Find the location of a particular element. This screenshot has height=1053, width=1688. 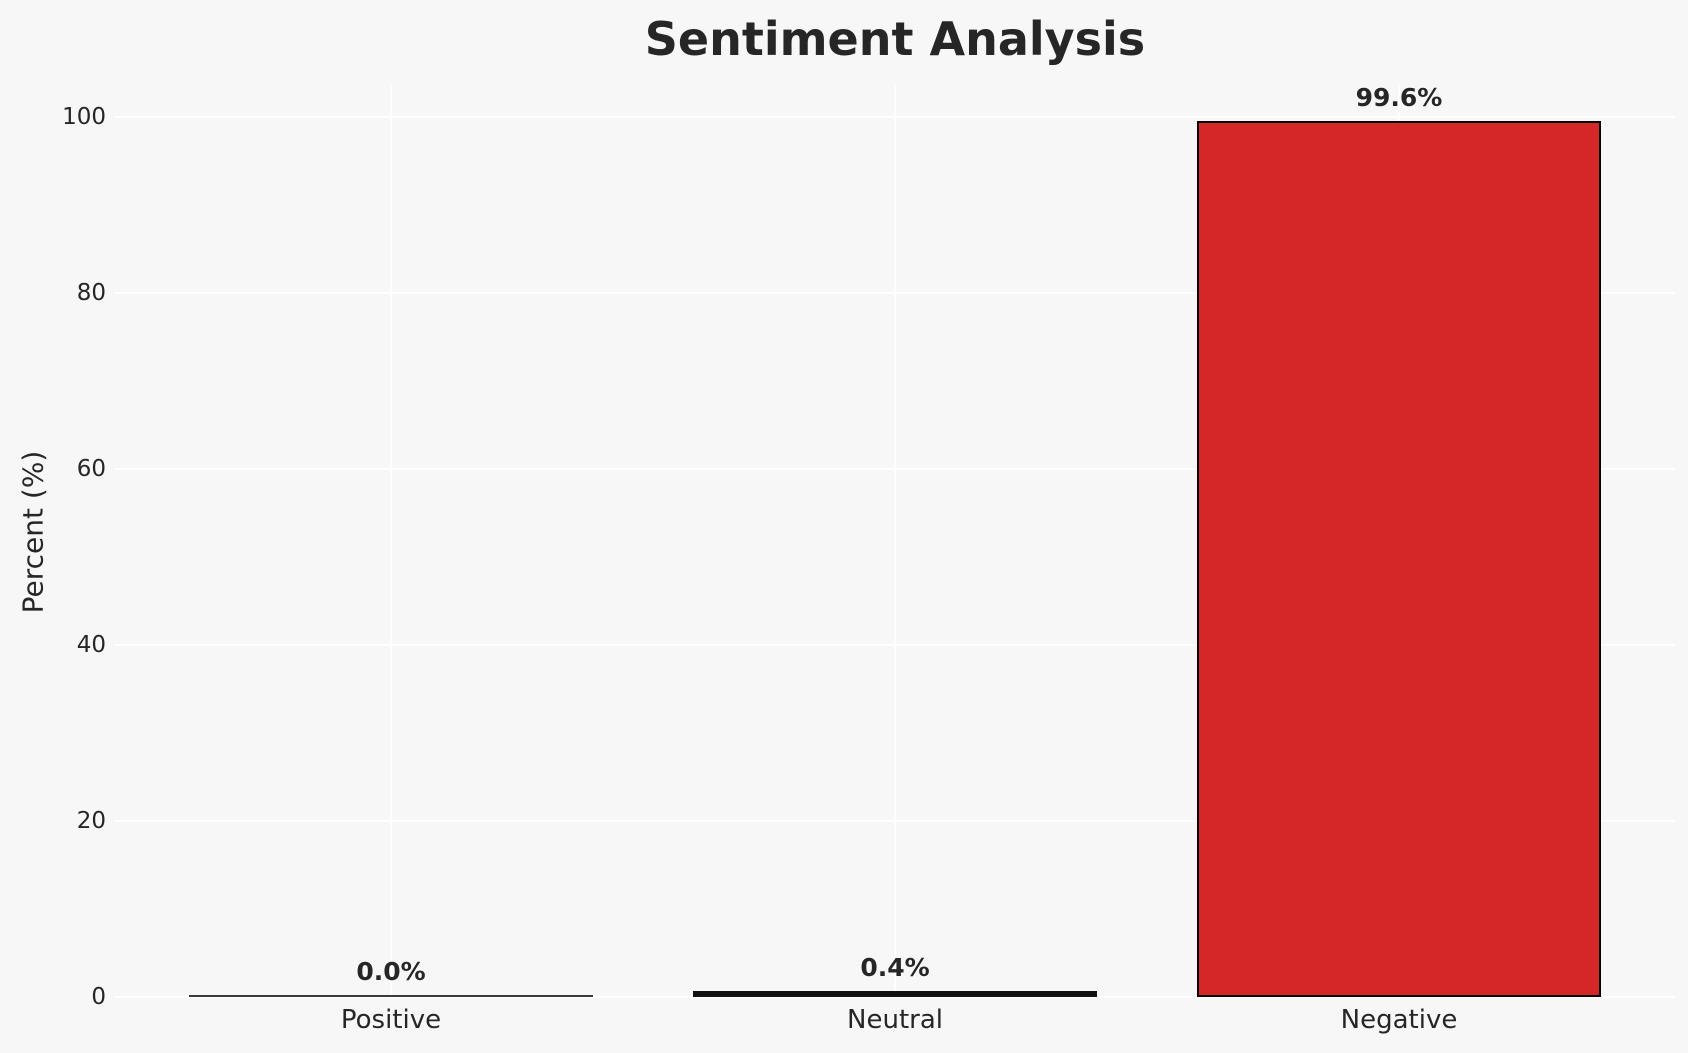

gridline-v-neutral is located at coordinates (895, 541).